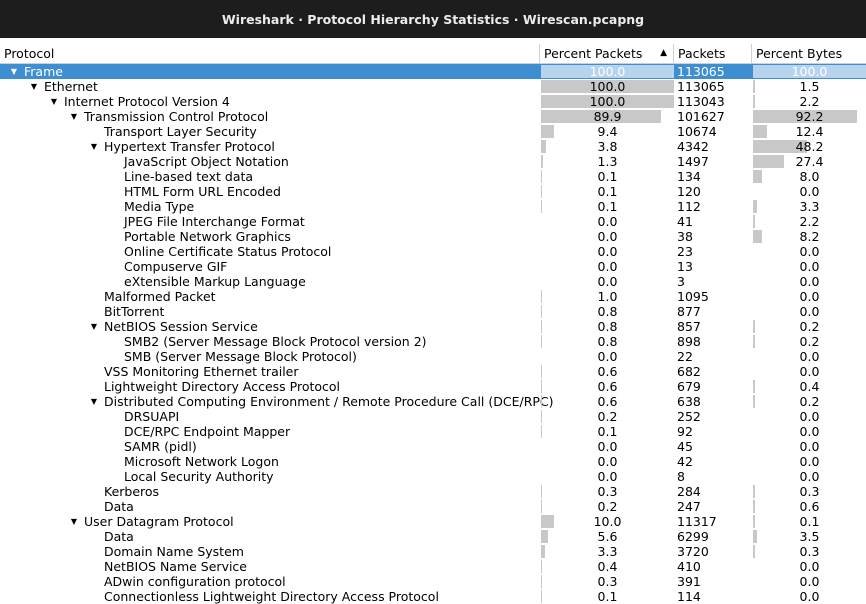  Describe the element at coordinates (433, 311) in the screenshot. I see `tree-row: BitTorrent 0.8 877 0.0` at that location.